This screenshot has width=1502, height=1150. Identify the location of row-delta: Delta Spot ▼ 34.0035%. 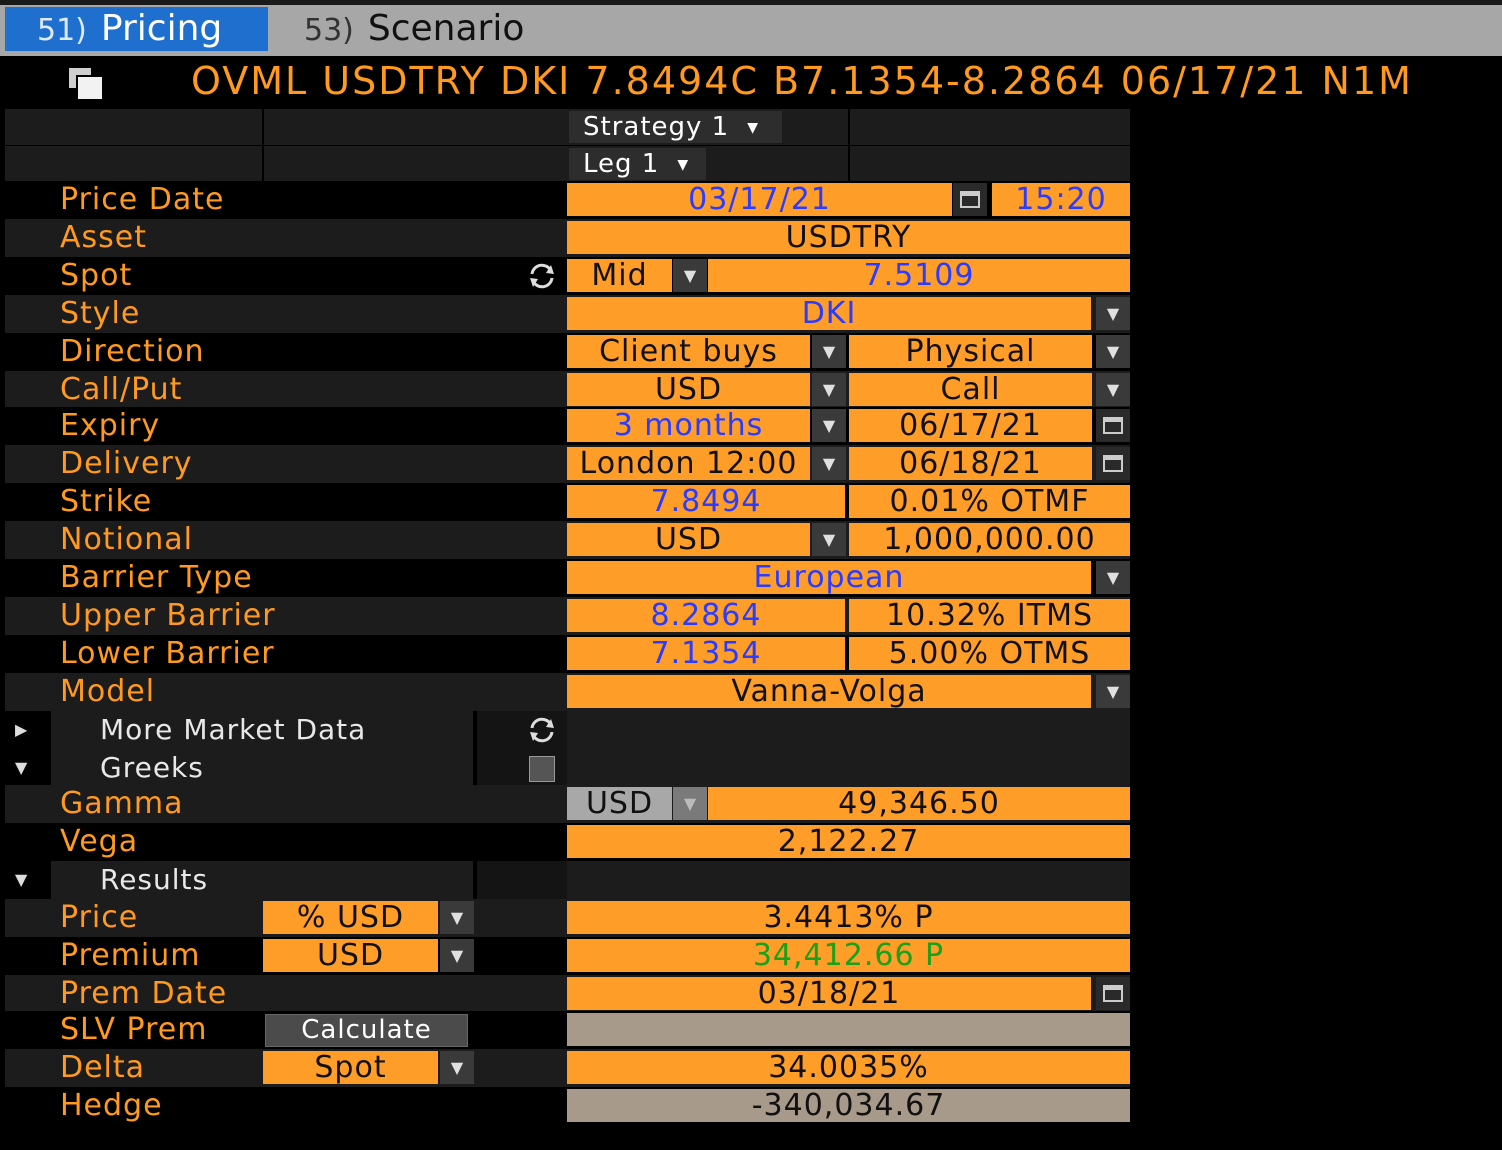
(567, 1068).